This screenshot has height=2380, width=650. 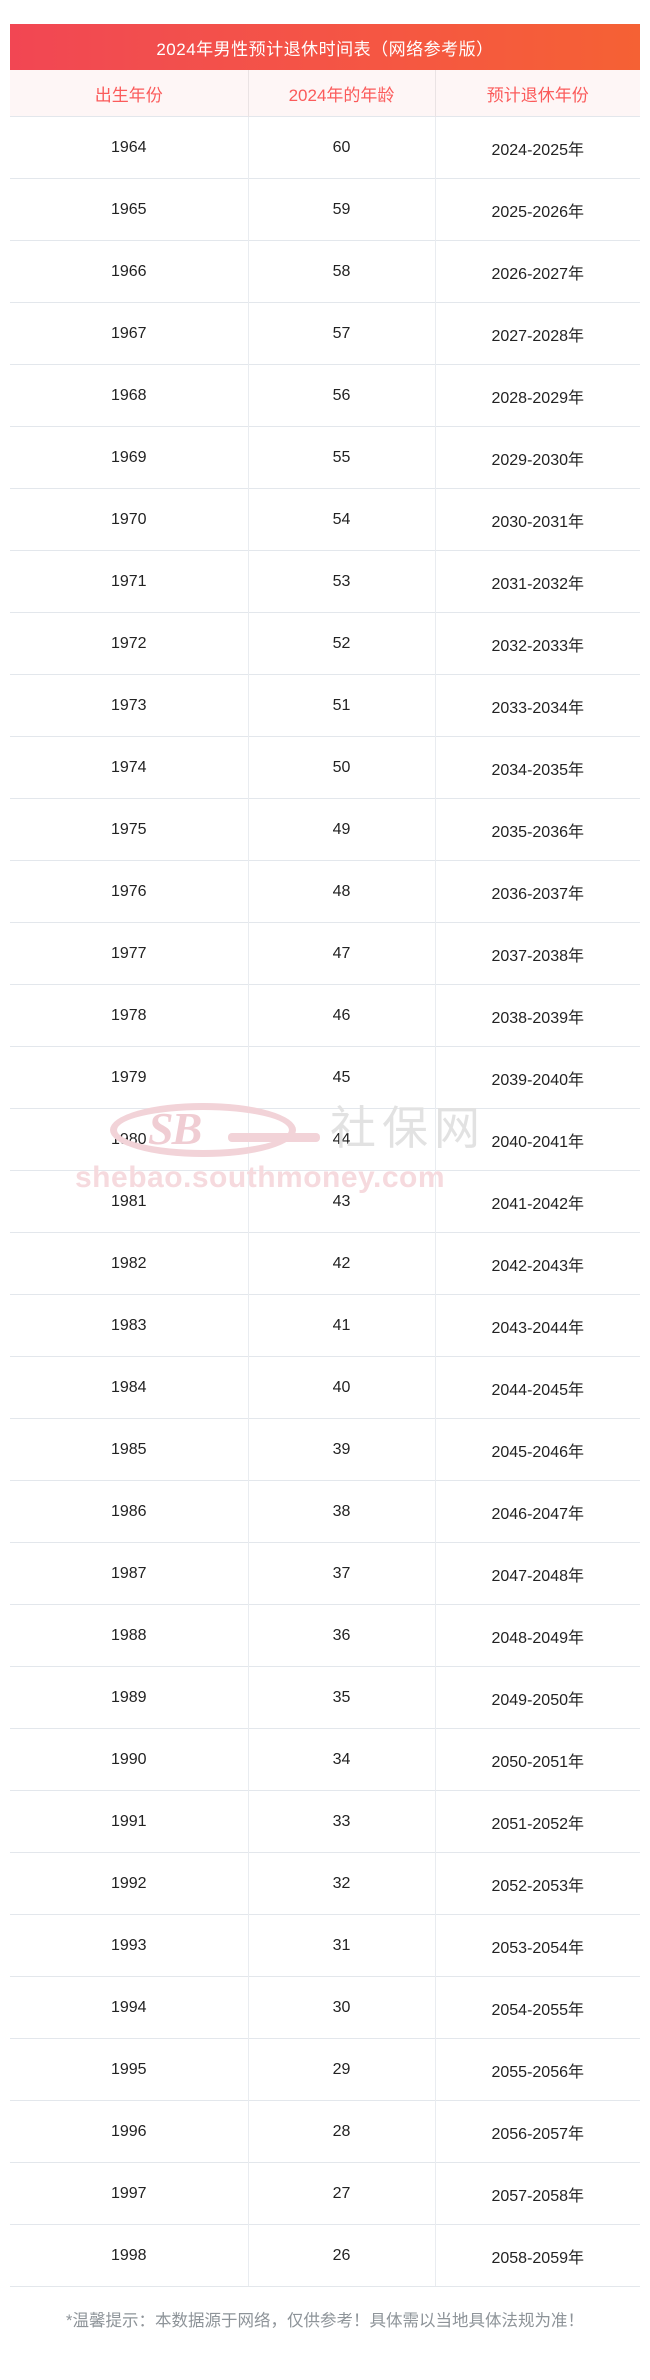 What do you see at coordinates (538, 2193) in the screenshot?
I see `cell-retire-year: 2057-2058年` at bounding box center [538, 2193].